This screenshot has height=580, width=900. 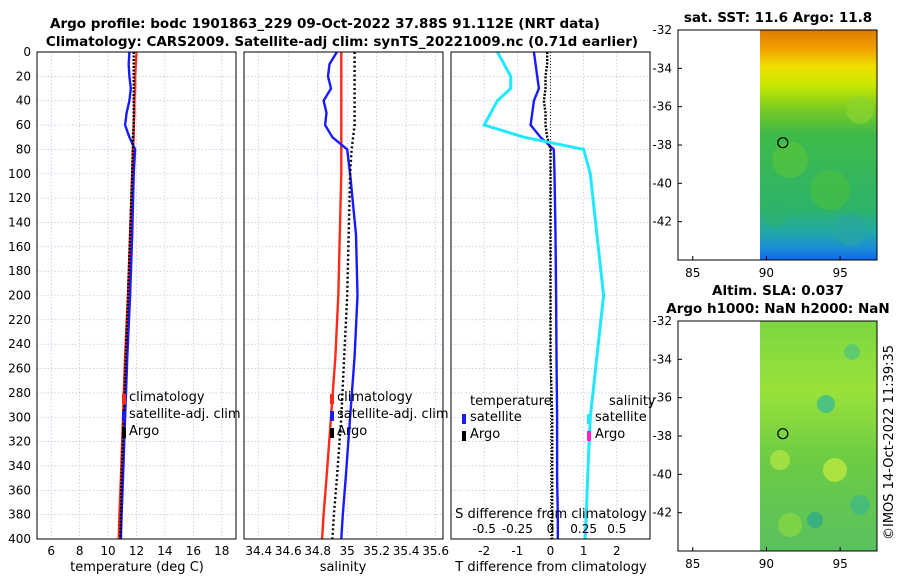 I want to click on sst-map-ticks: 85 90 95 -32 -34 -36 -38 -40 -42, so click(x=749, y=151).